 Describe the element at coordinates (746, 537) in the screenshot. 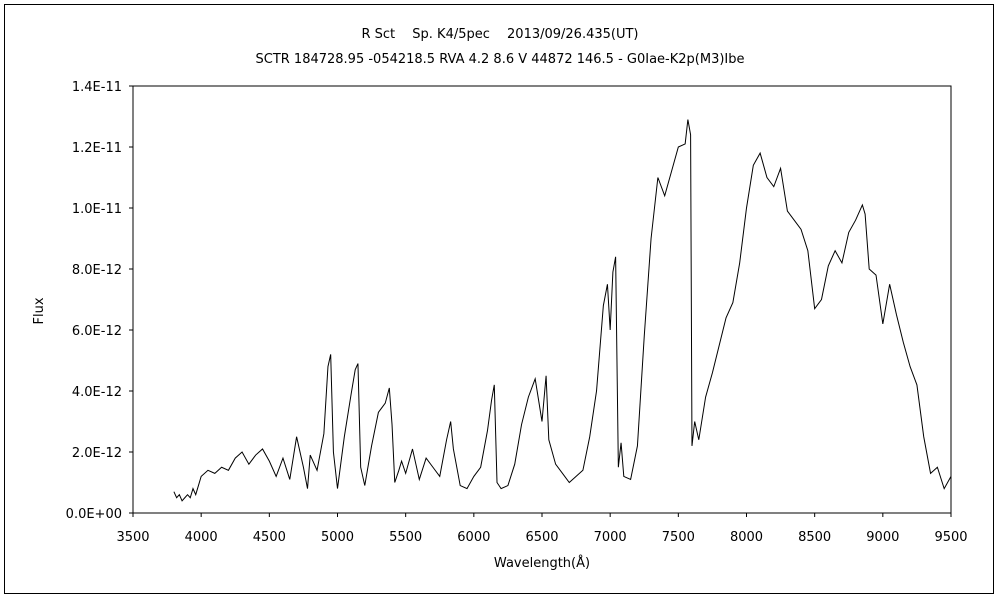

I see `x-tick-label: 8000` at that location.